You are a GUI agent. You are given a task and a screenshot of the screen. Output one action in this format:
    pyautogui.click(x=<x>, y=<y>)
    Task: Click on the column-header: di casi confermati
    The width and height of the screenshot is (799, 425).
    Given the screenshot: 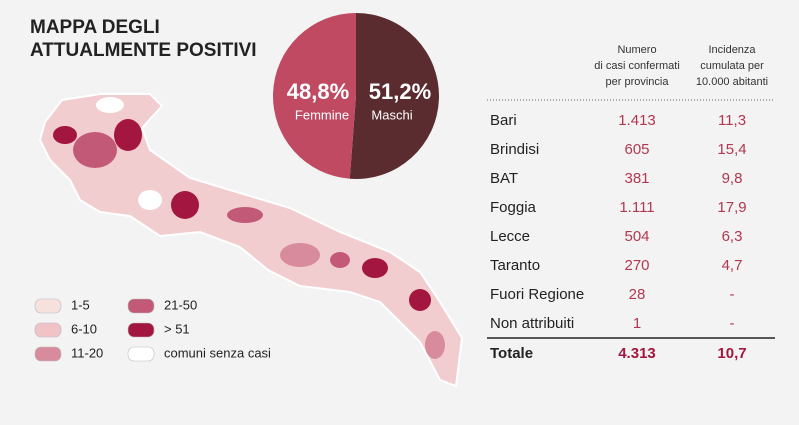 What is the action you would take?
    pyautogui.click(x=637, y=66)
    